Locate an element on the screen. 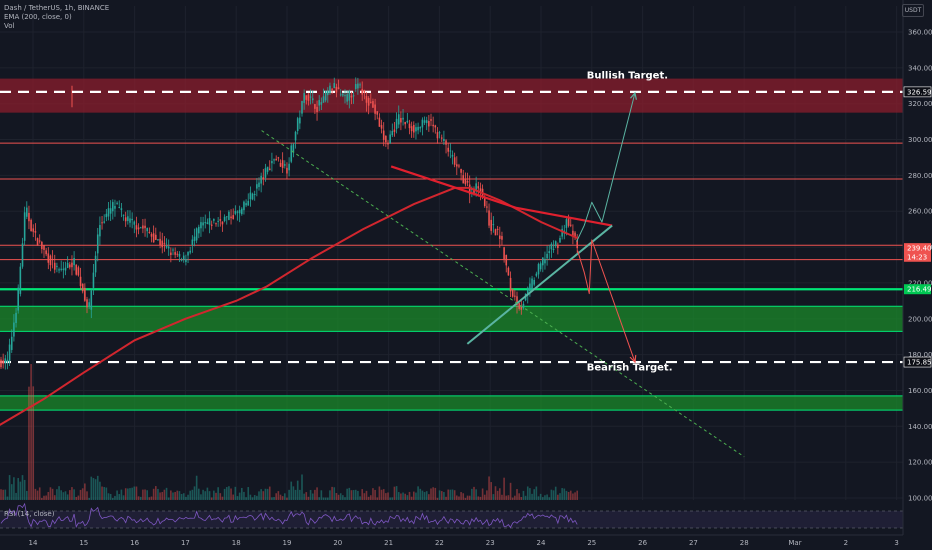 The image size is (932, 550). price-tag-label: 239.40 is located at coordinates (919, 249).